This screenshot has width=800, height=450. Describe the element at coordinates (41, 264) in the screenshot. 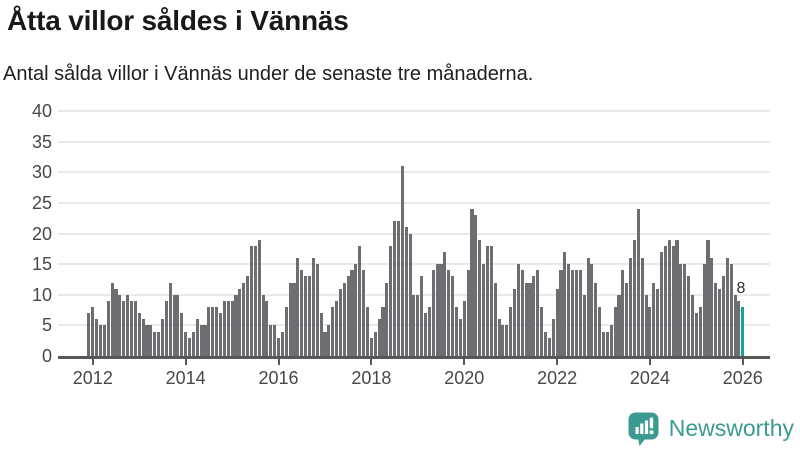

I see `y-axis-tick-label: 15` at that location.